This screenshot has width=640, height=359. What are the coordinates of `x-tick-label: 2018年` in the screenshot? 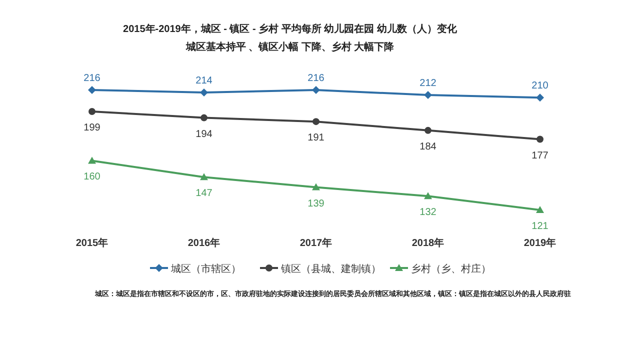 It's located at (428, 243).